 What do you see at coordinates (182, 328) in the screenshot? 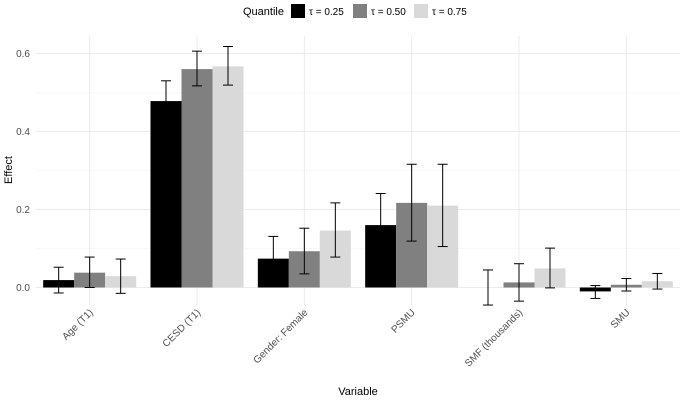
I see `x-tick-label: CESD (T1)` at bounding box center [182, 328].